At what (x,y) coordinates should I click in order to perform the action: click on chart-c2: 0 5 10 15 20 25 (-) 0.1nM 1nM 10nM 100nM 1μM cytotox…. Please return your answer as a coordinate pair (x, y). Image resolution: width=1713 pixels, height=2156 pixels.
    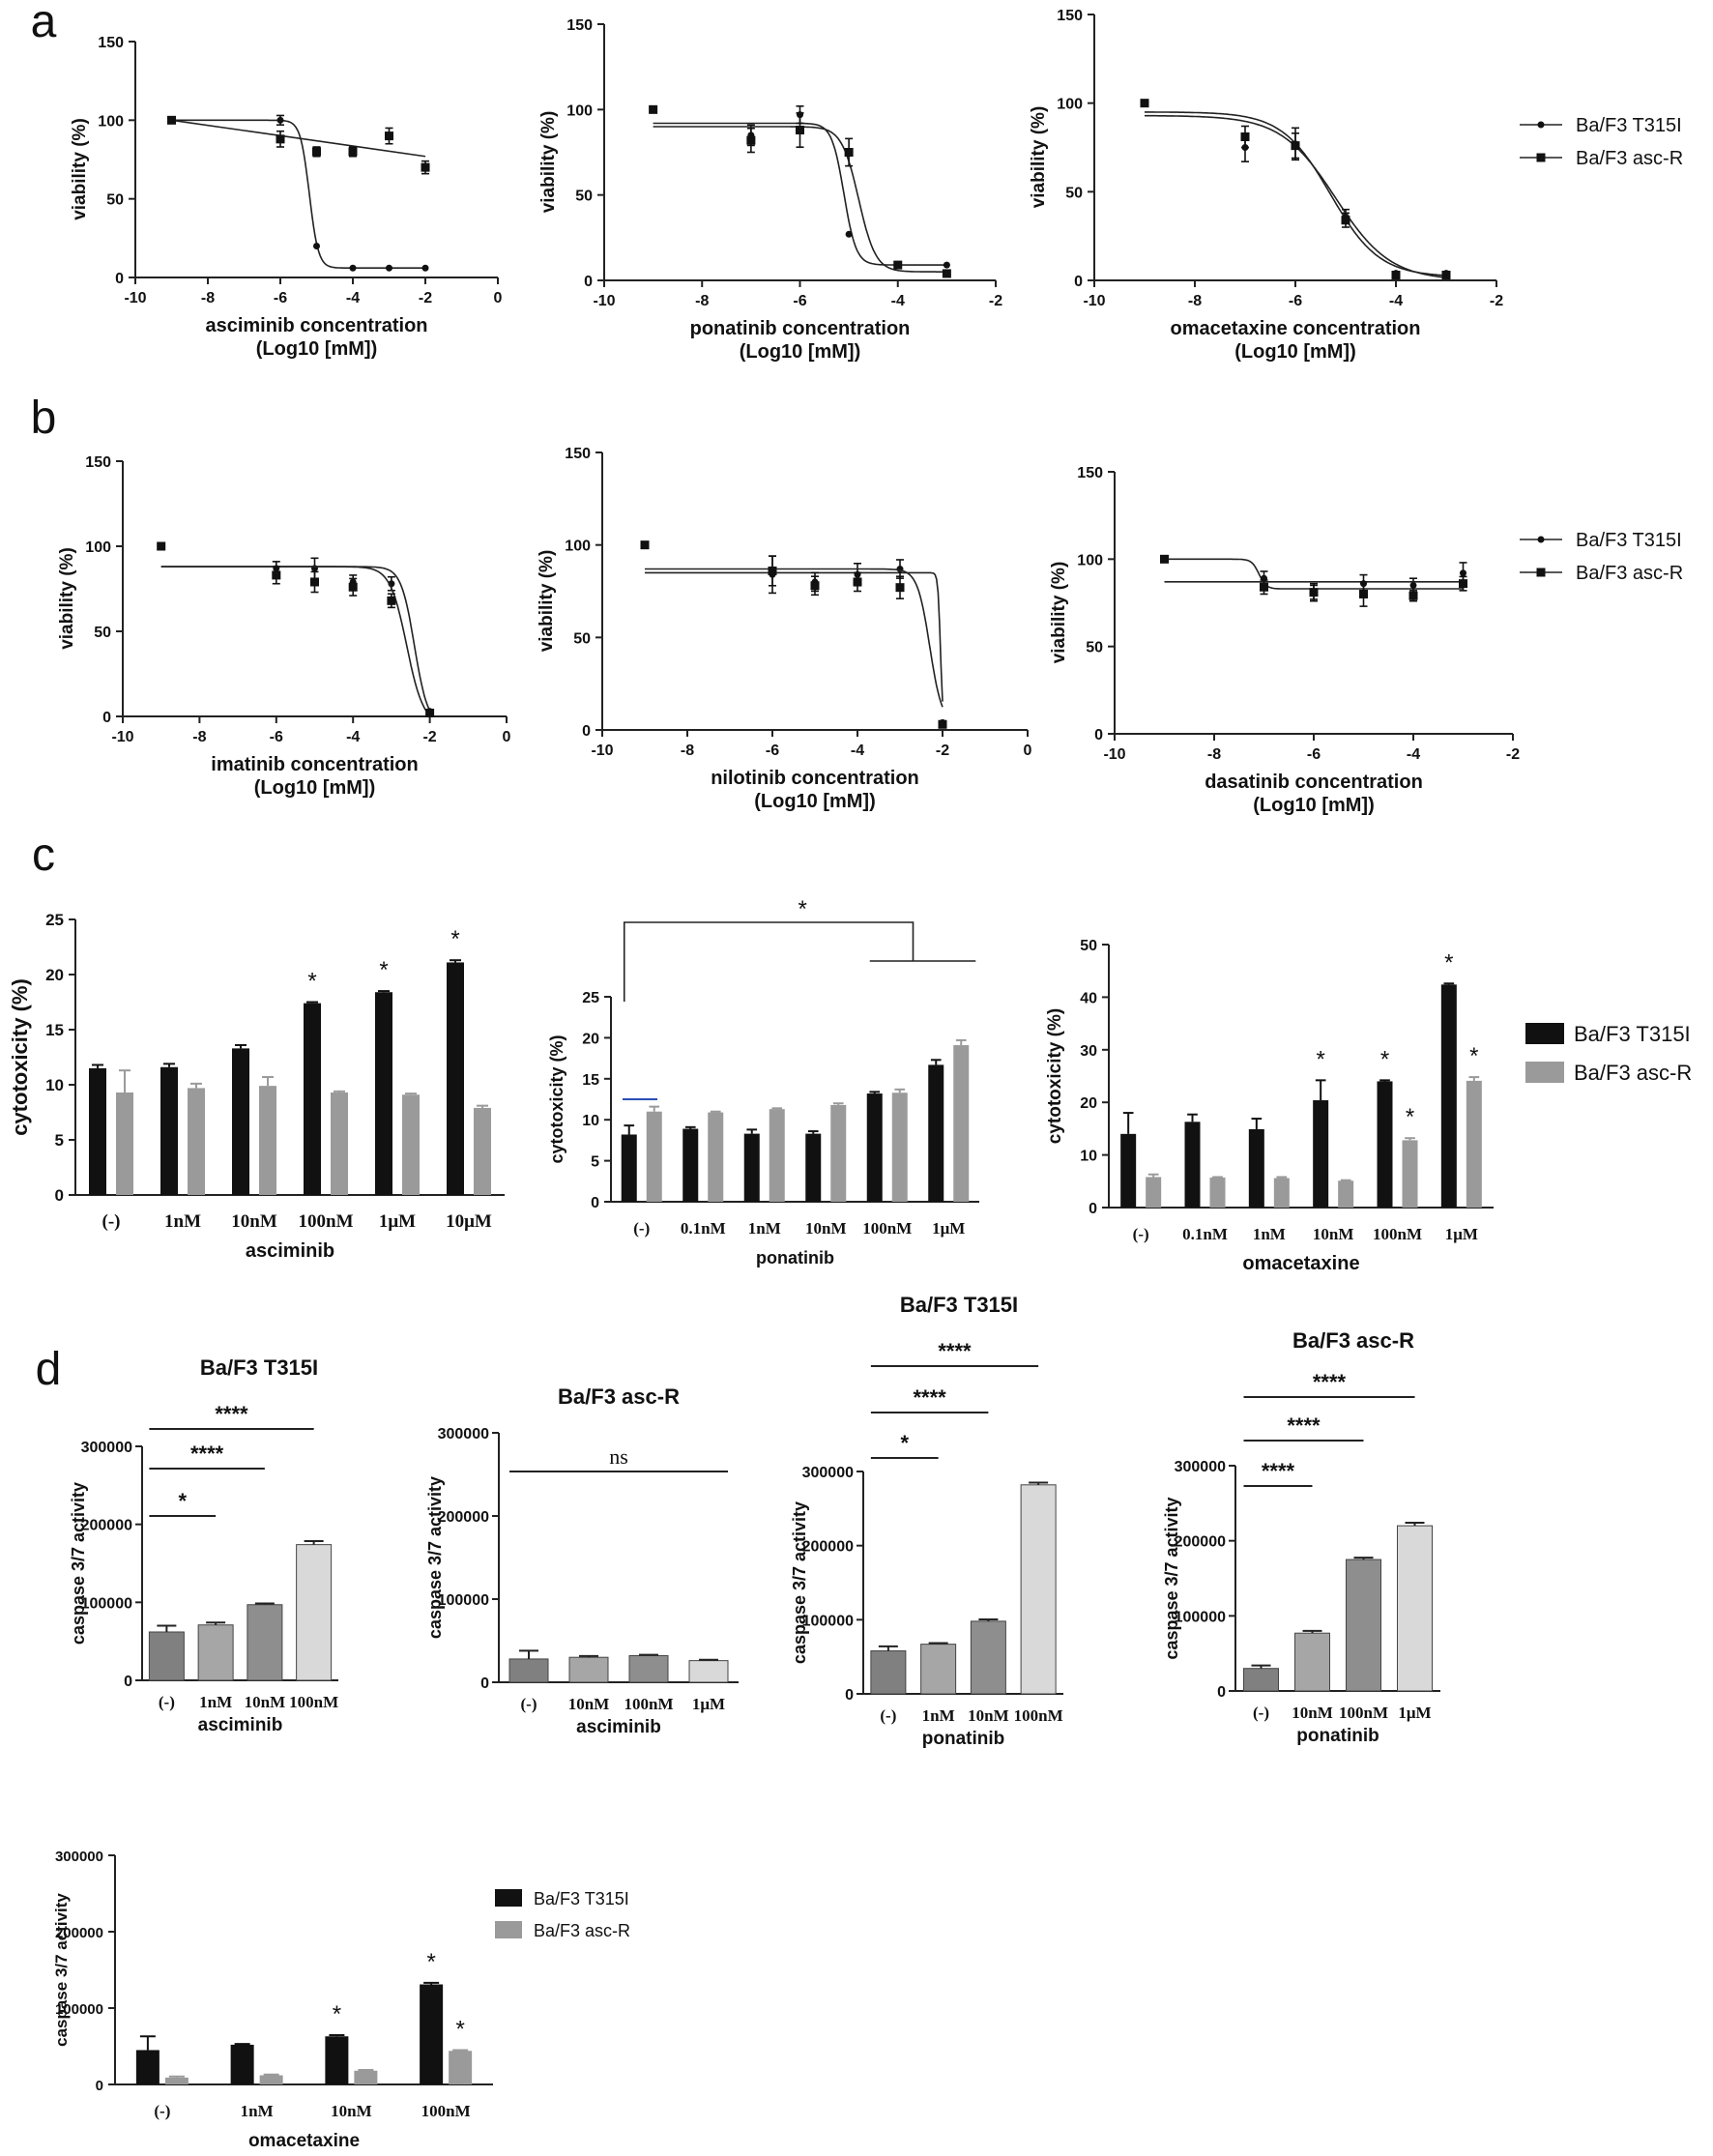
    Looking at the image, I should click on (763, 1081).